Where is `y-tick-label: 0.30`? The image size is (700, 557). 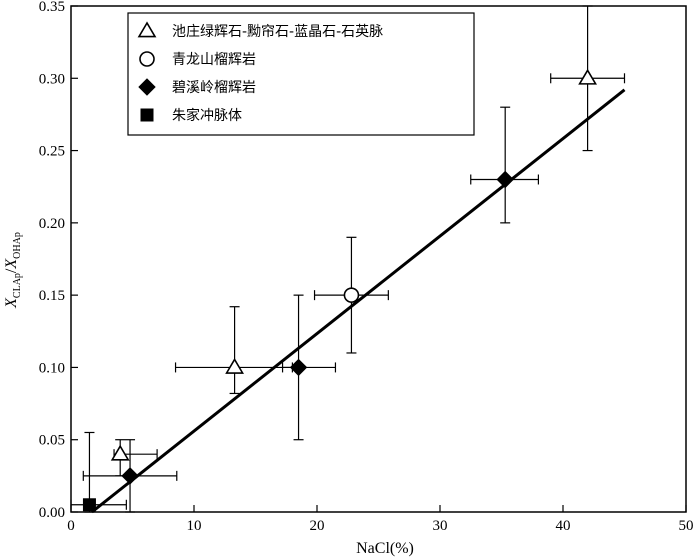
y-tick-label: 0.30 is located at coordinates (52, 79).